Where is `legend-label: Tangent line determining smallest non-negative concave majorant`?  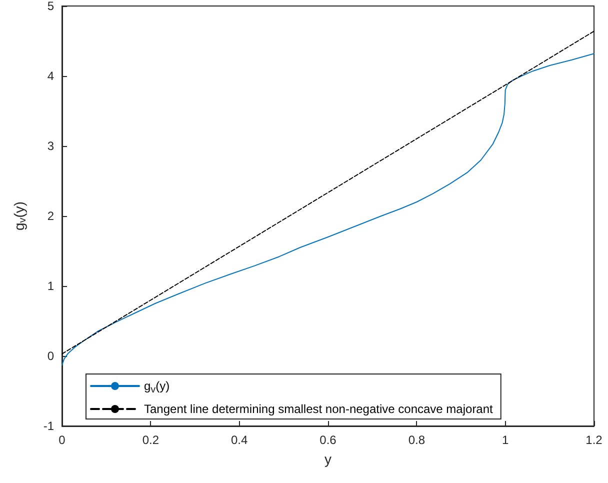
legend-label: Tangent line determining smallest non-negative concave majorant is located at coordinates (319, 409).